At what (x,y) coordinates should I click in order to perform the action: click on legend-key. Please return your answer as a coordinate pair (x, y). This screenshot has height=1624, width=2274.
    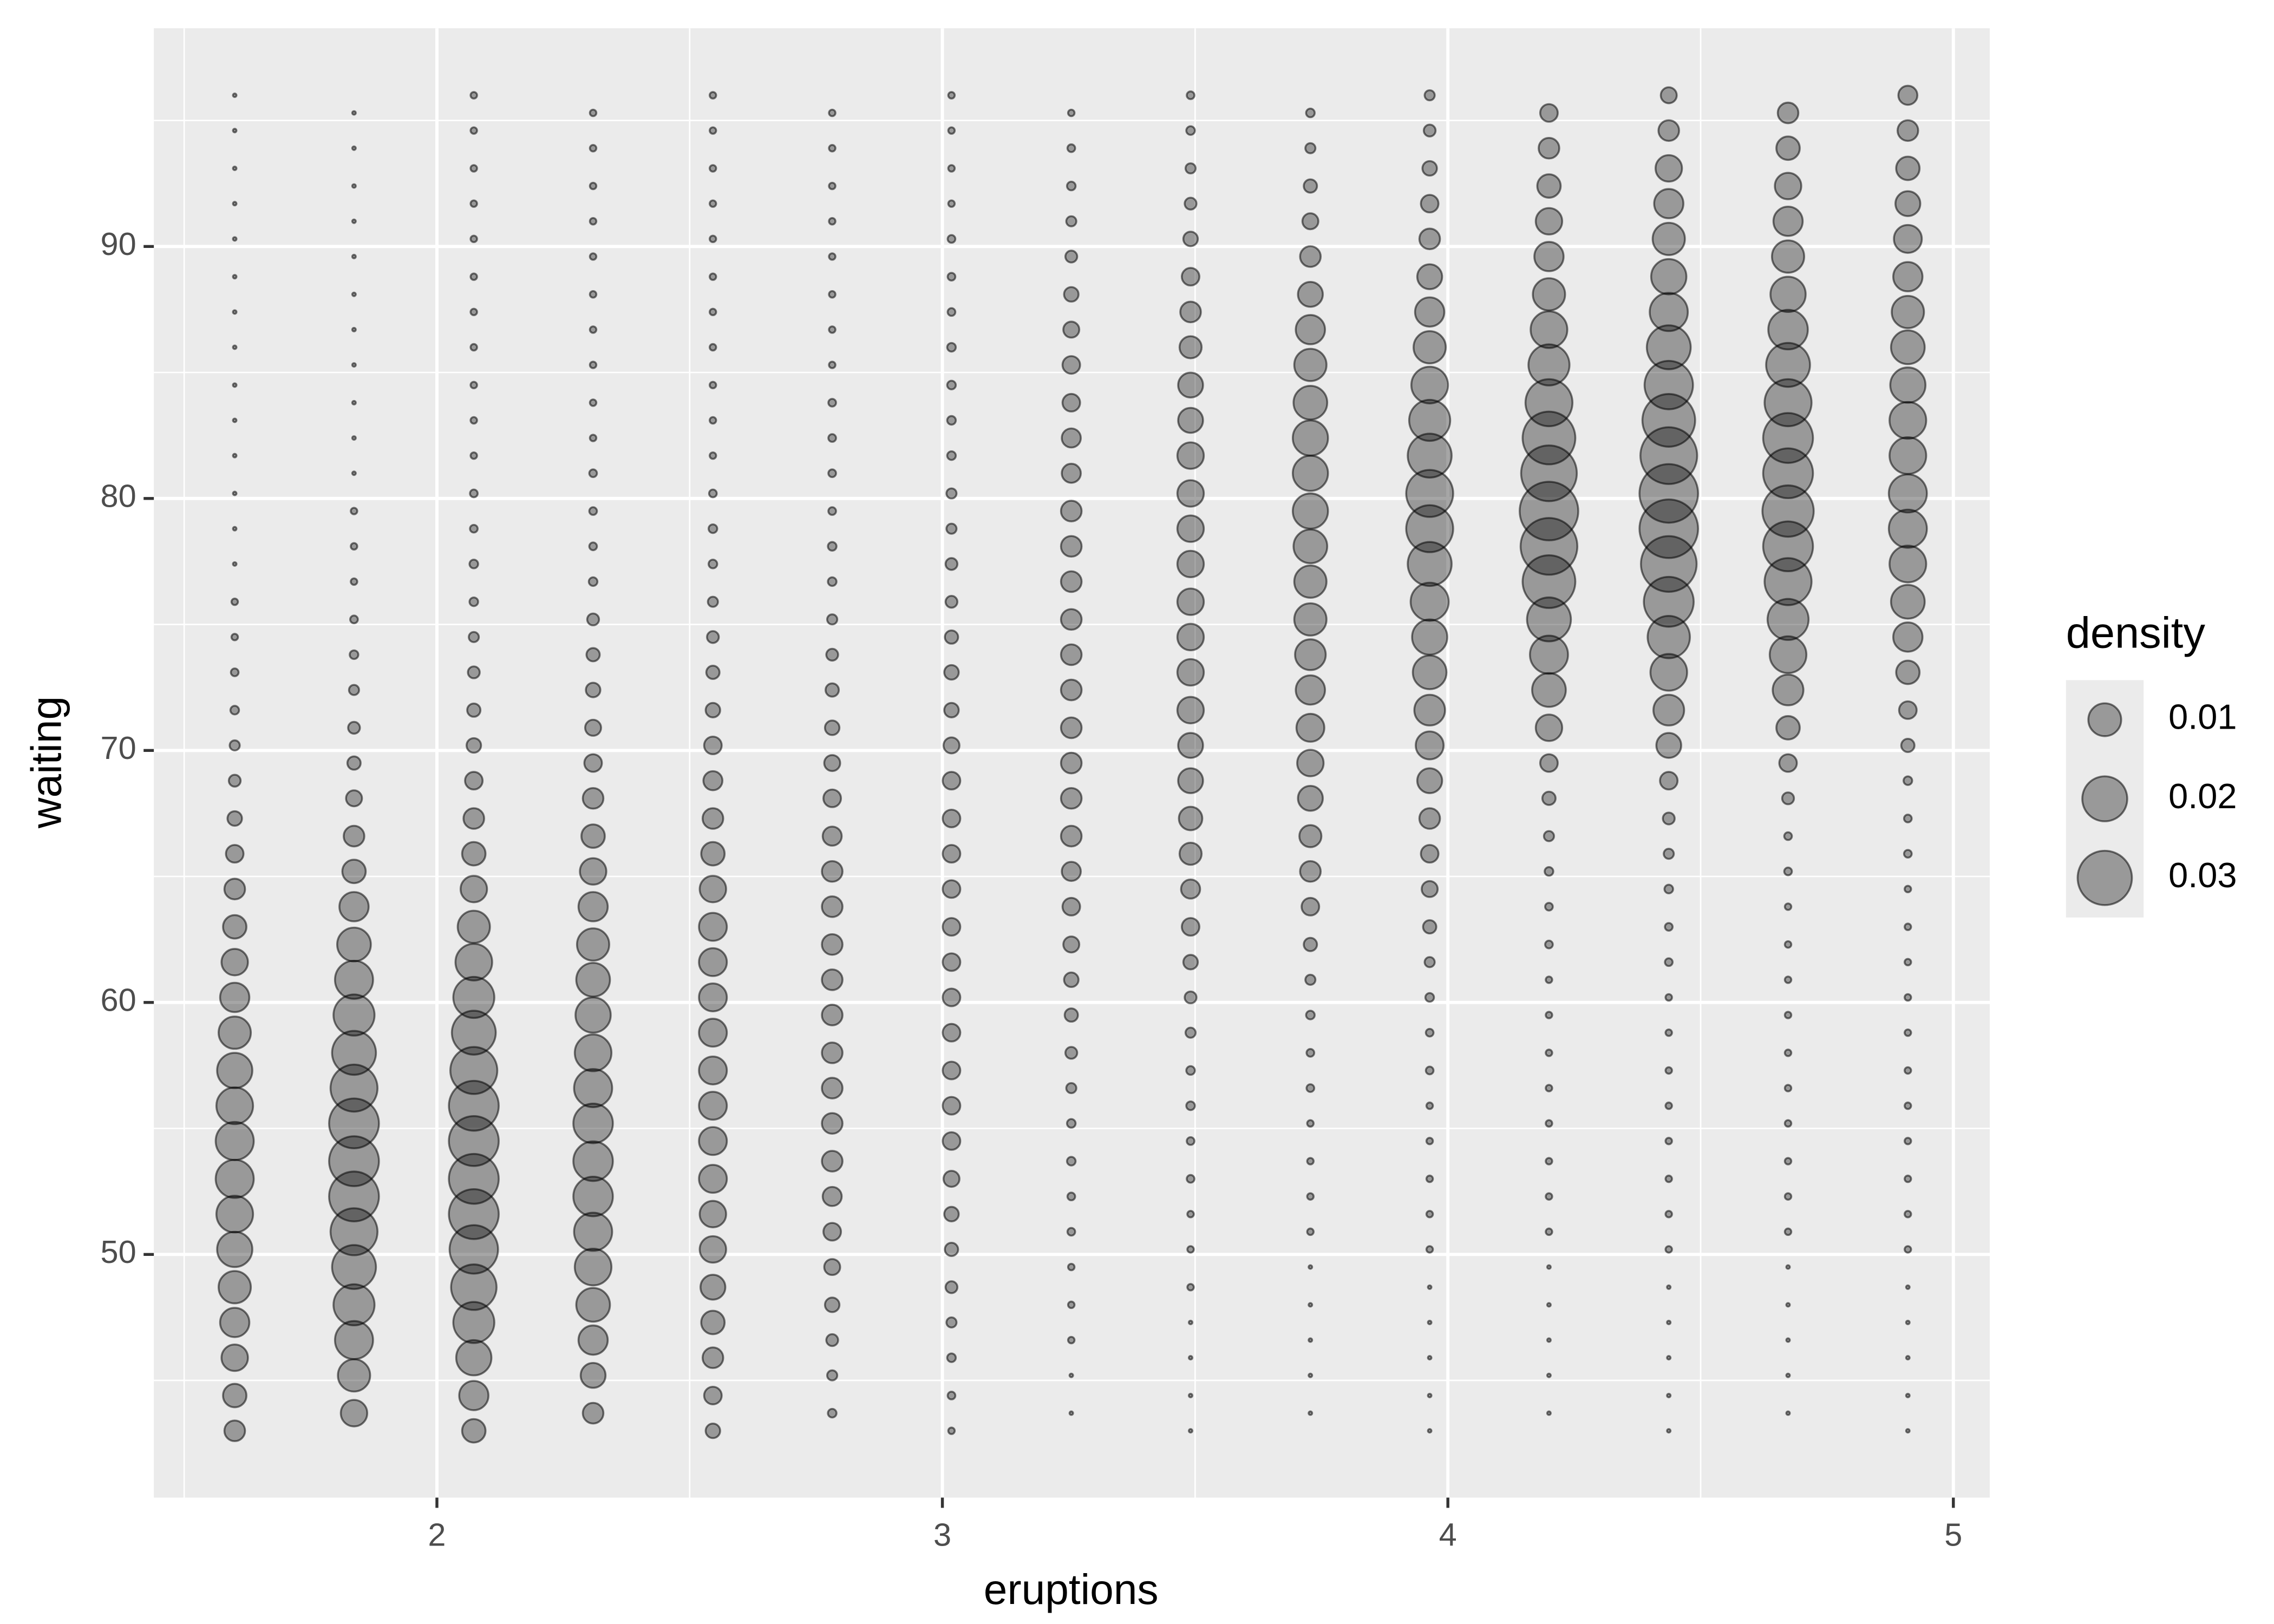
    Looking at the image, I should click on (2105, 878).